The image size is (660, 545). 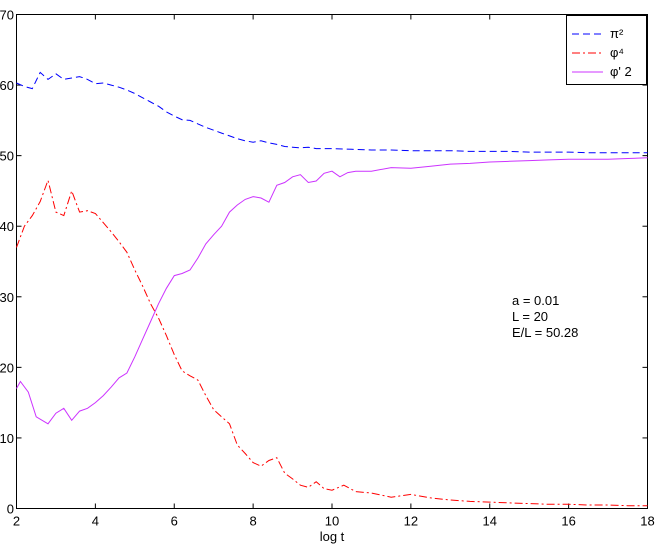 I want to click on x-tick-label: 14, so click(x=490, y=521).